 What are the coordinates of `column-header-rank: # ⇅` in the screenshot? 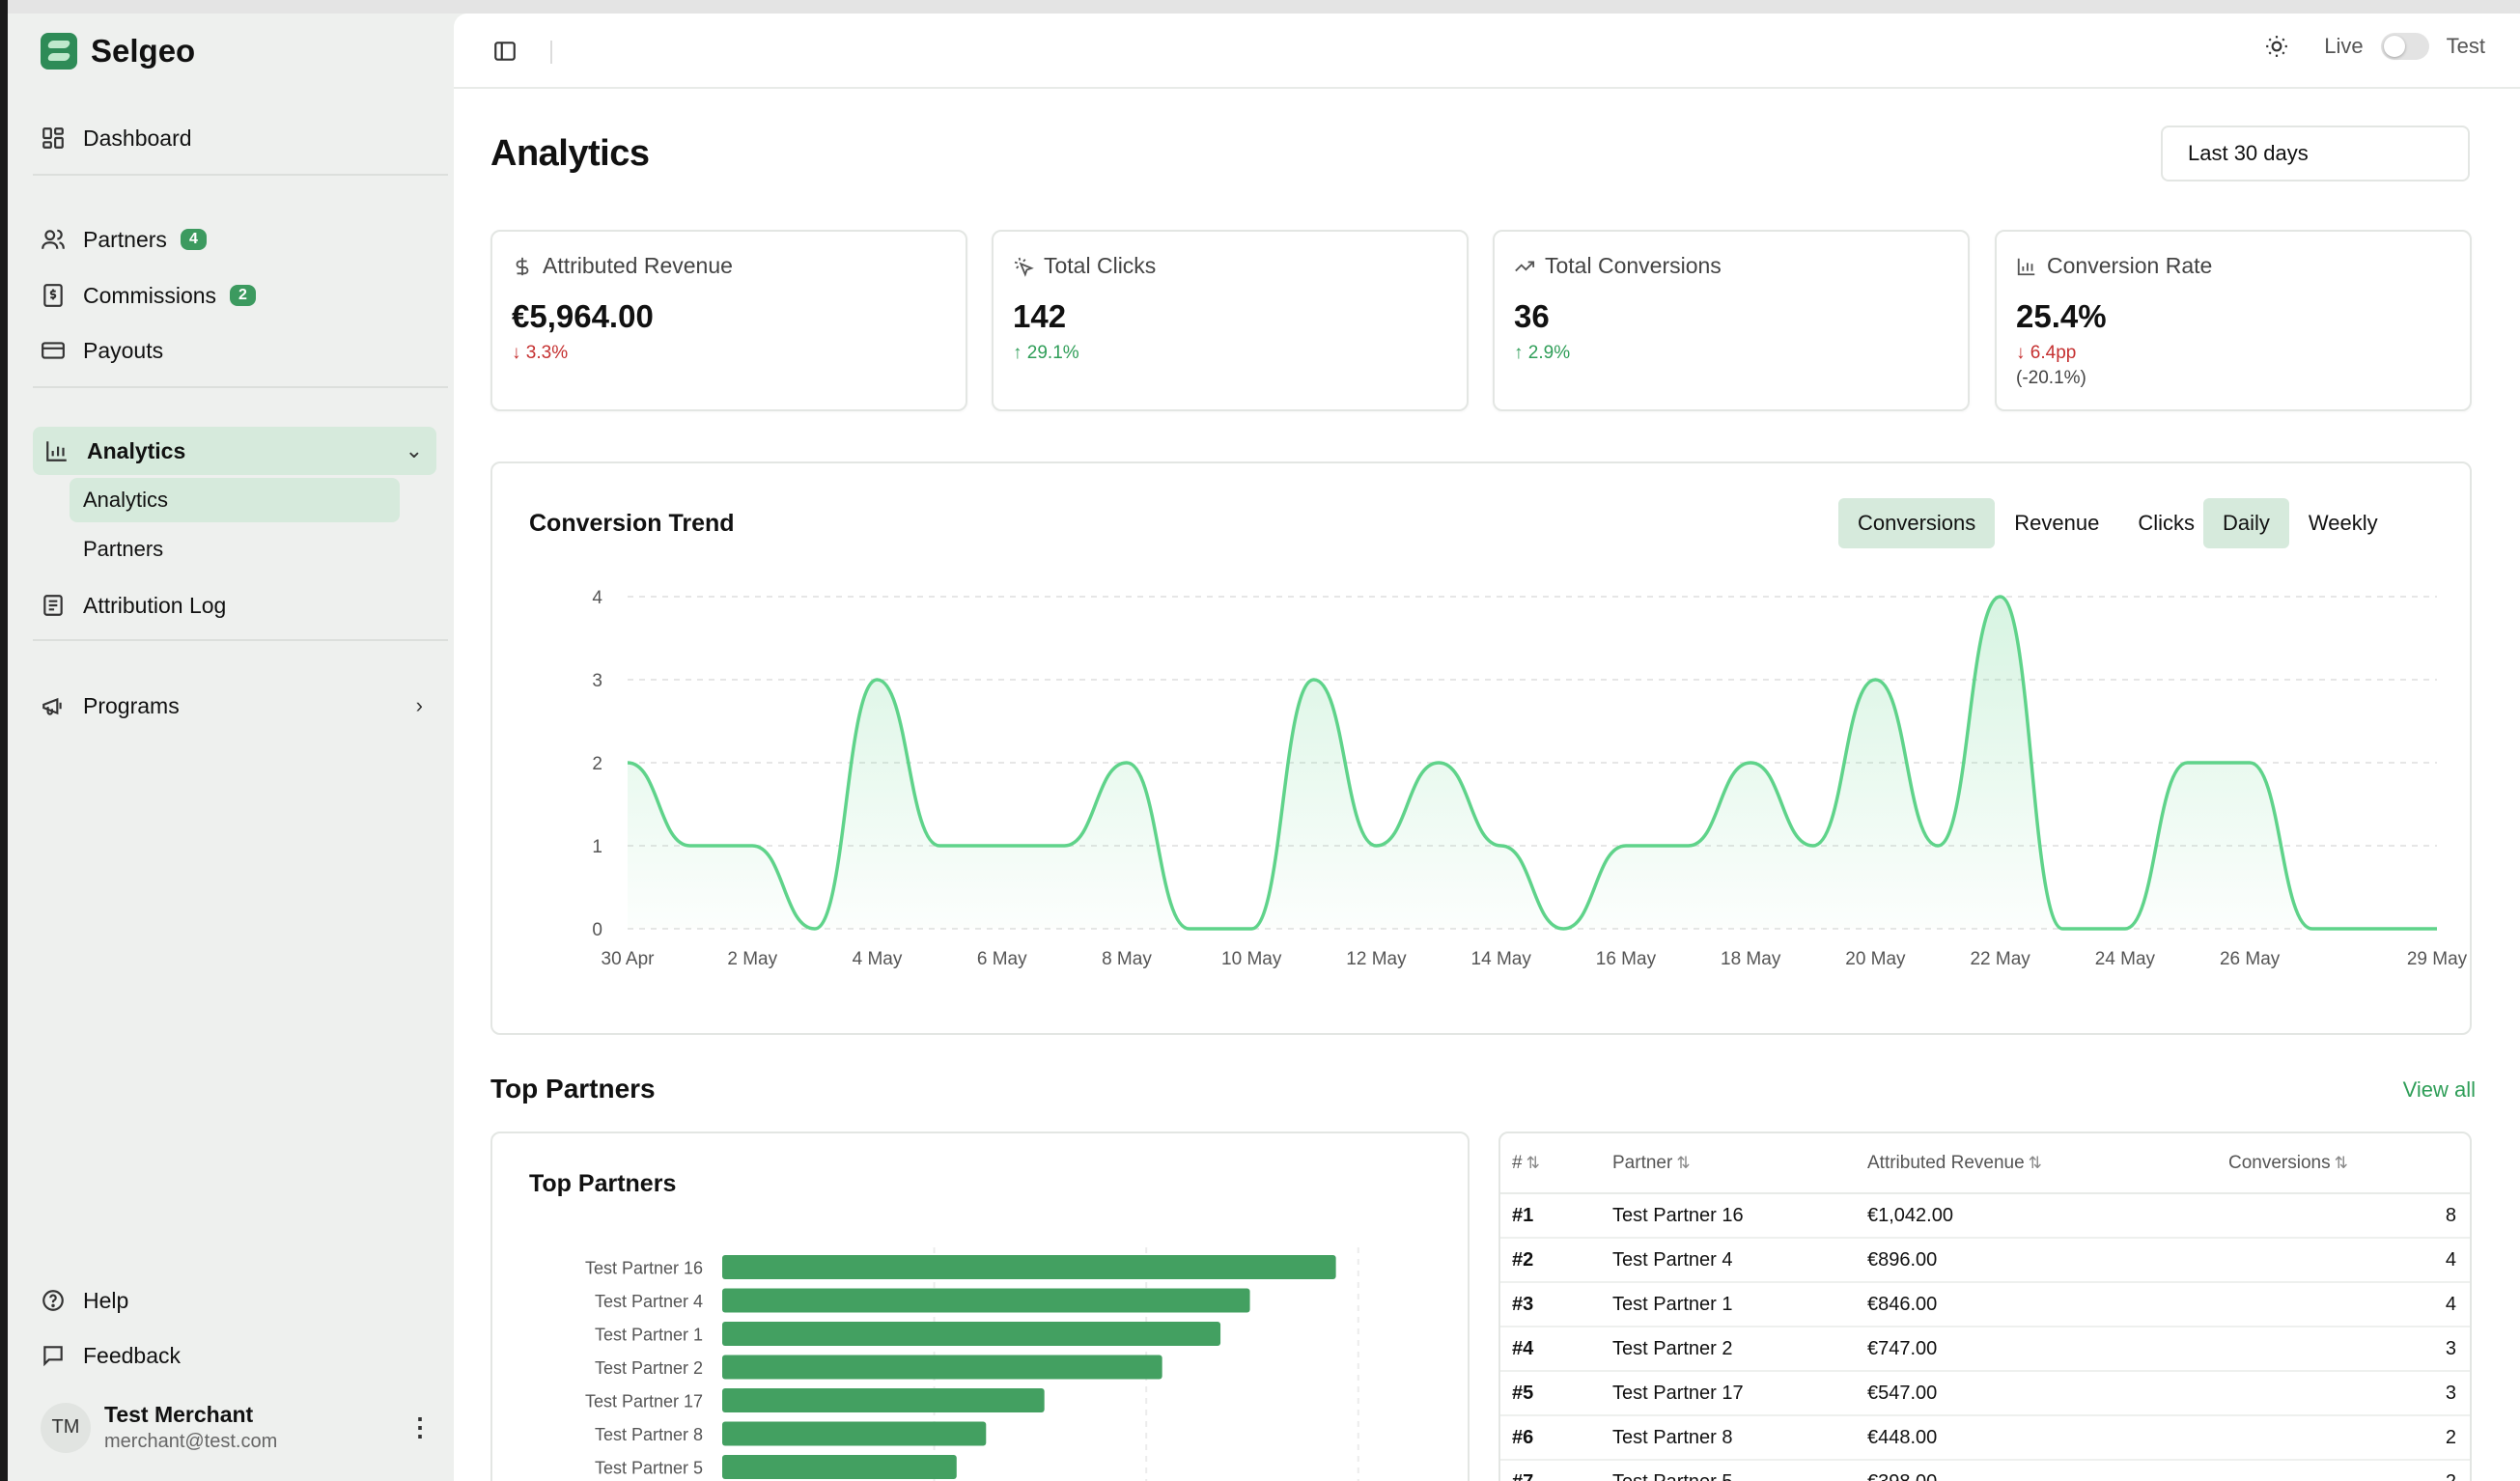 It's located at (1551, 1163).